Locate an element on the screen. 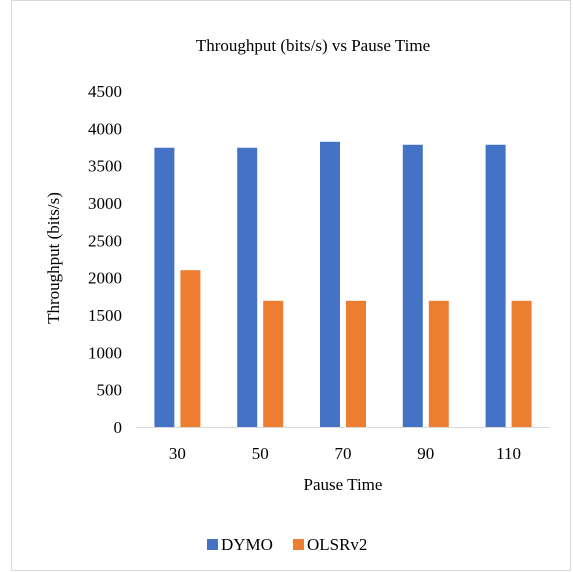 The image size is (573, 573). y-tick-label: 1500 is located at coordinates (105, 315).